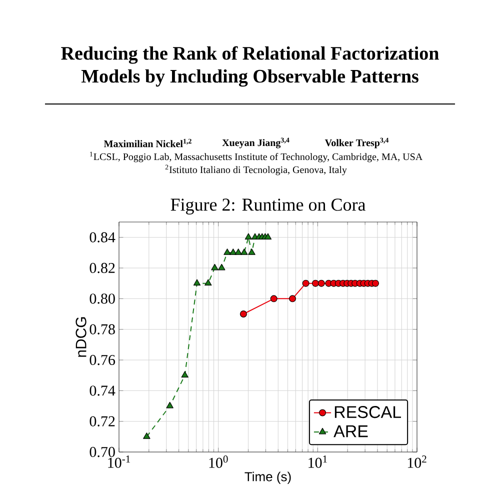 The height and width of the screenshot is (494, 486). Describe the element at coordinates (317, 462) in the screenshot. I see `x-tick-label: 10$^{1}$` at that location.